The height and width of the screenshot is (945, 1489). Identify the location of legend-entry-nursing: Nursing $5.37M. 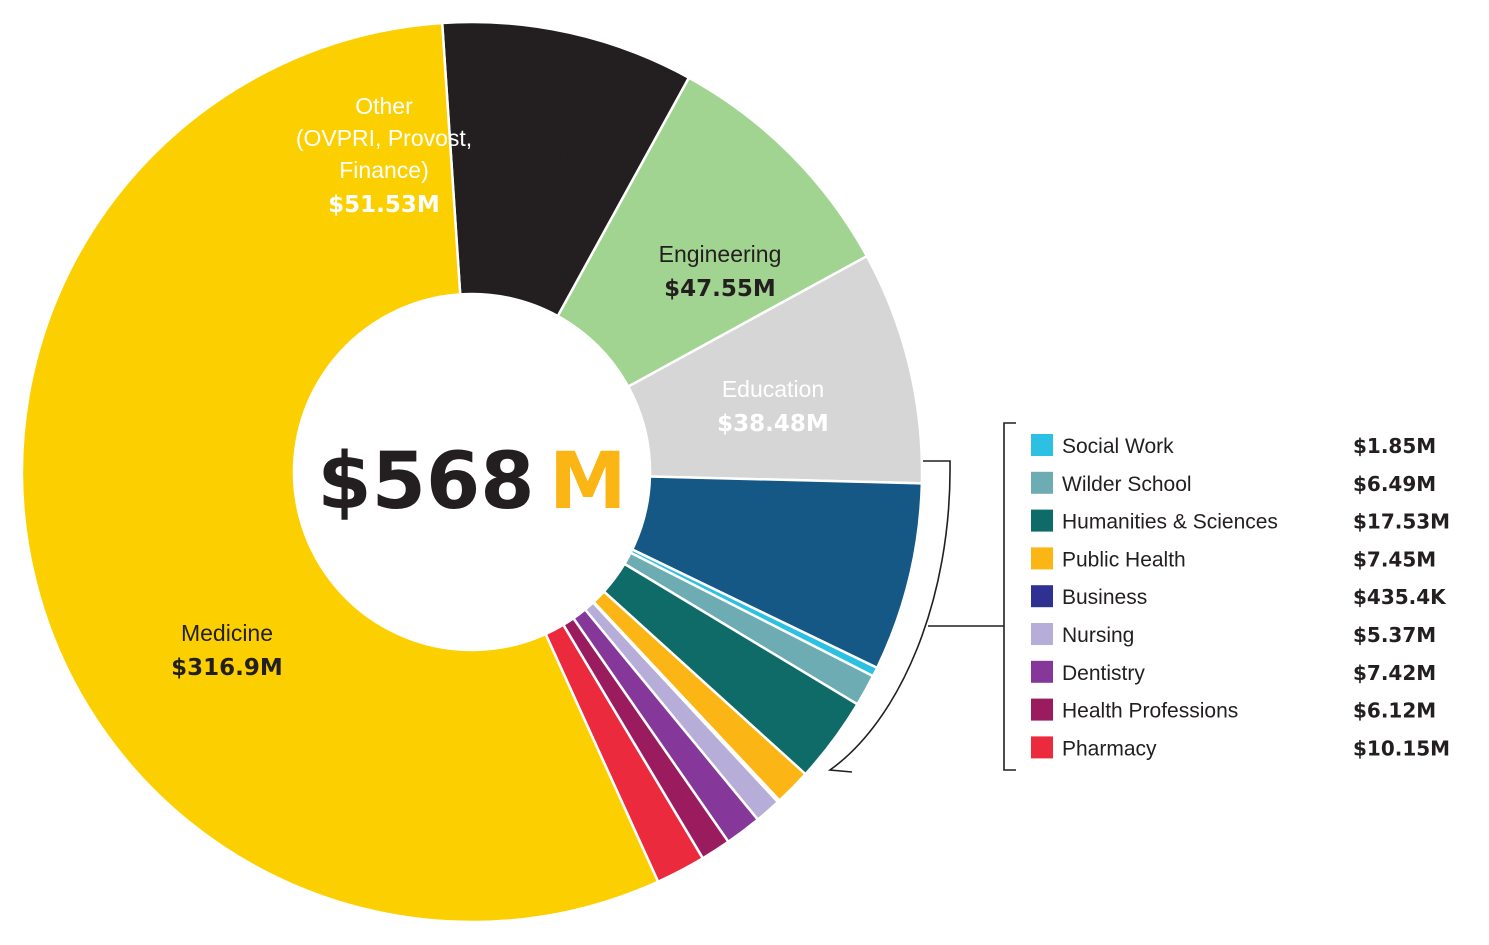
(1233, 635).